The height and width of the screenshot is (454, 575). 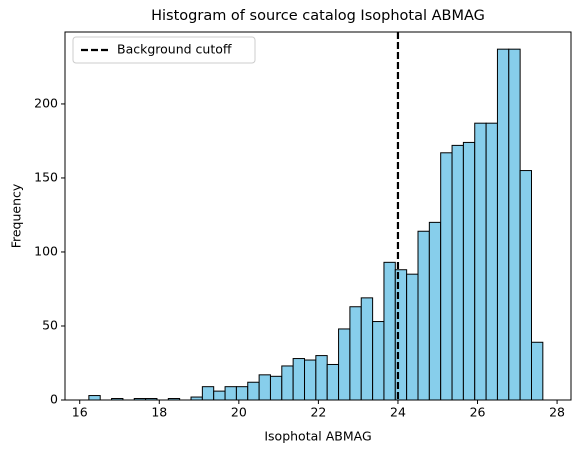 What do you see at coordinates (318, 412) in the screenshot?
I see `x-tick-label: 22` at bounding box center [318, 412].